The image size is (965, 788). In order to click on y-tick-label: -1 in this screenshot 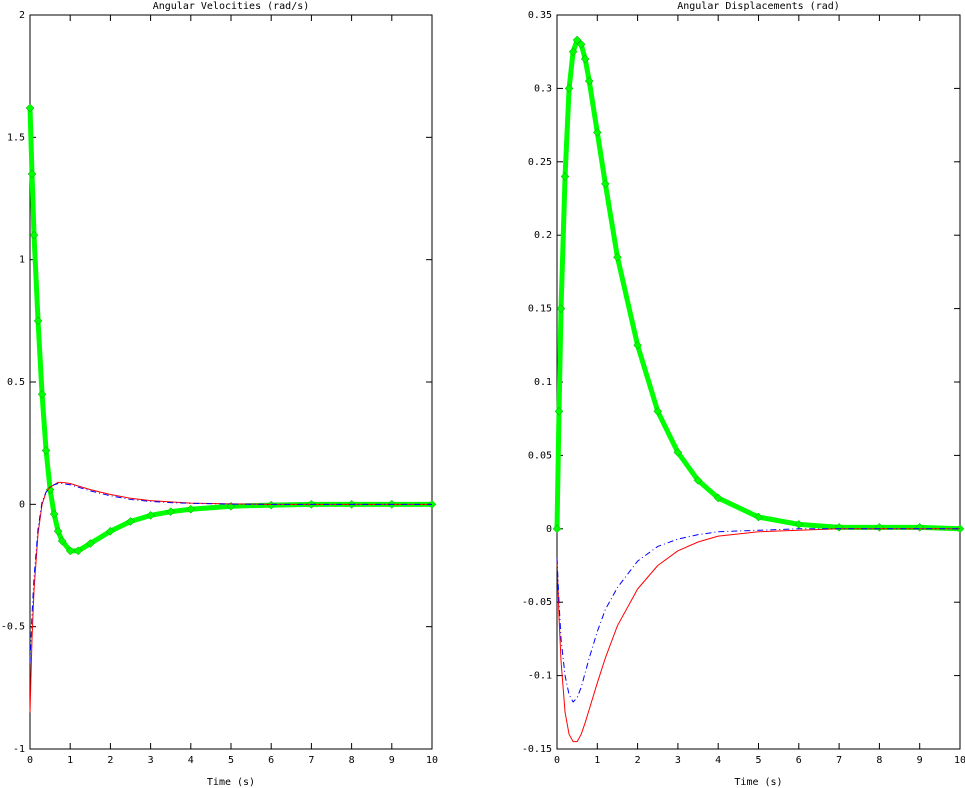, I will do `click(19, 749)`.